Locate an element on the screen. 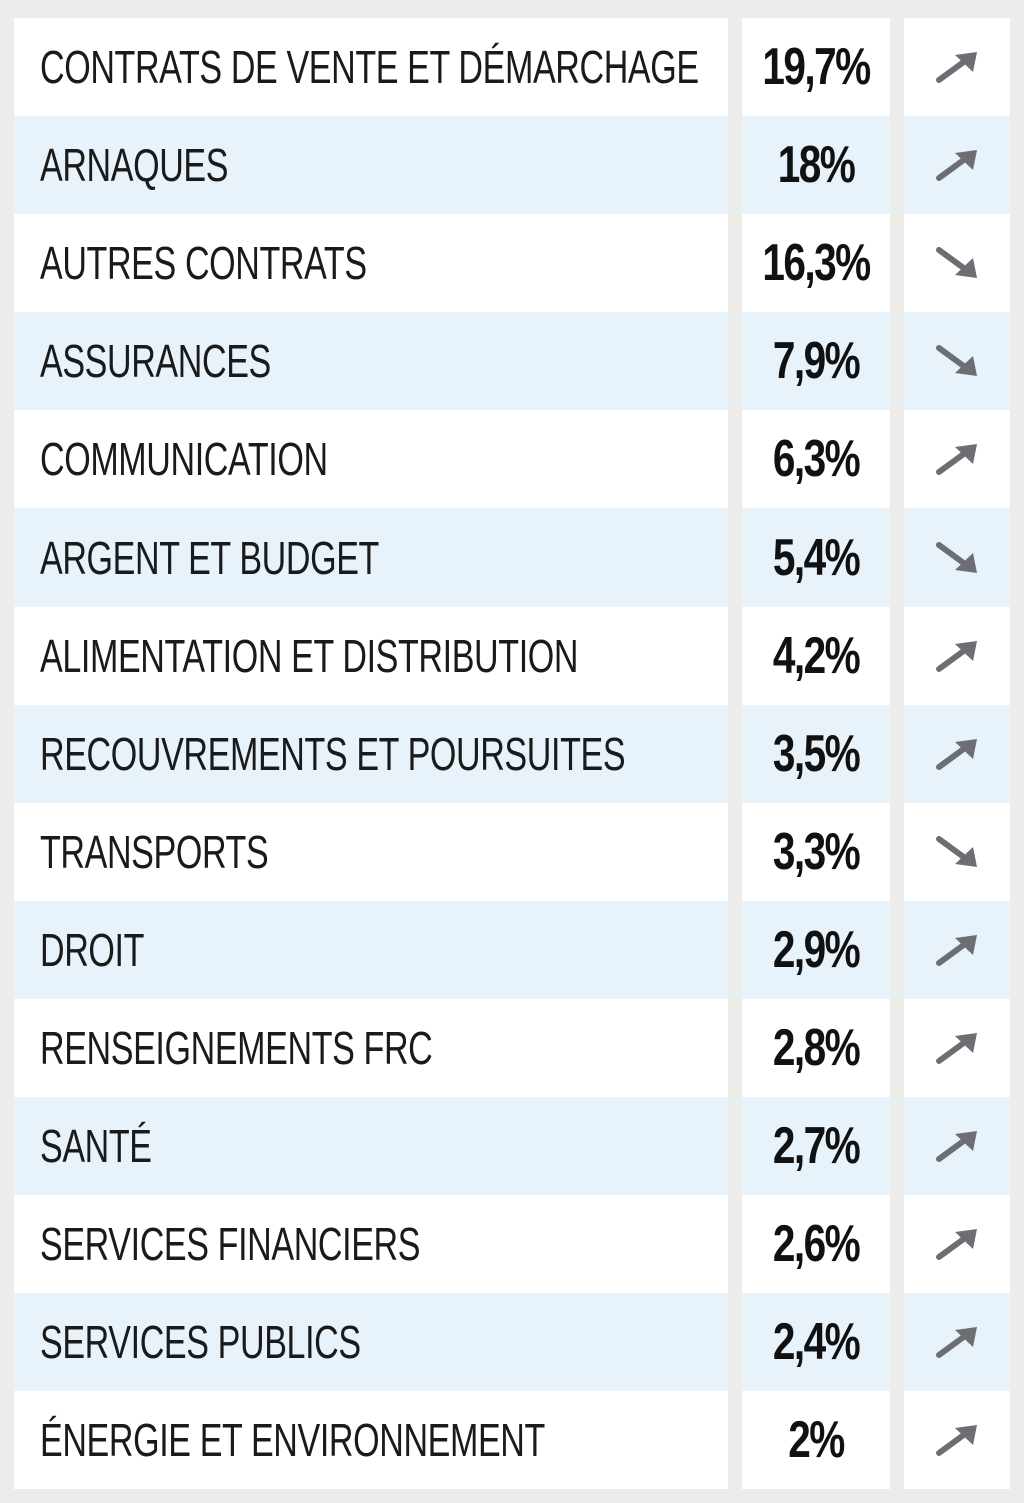  percentage-value: 5,4% is located at coordinates (816, 557).